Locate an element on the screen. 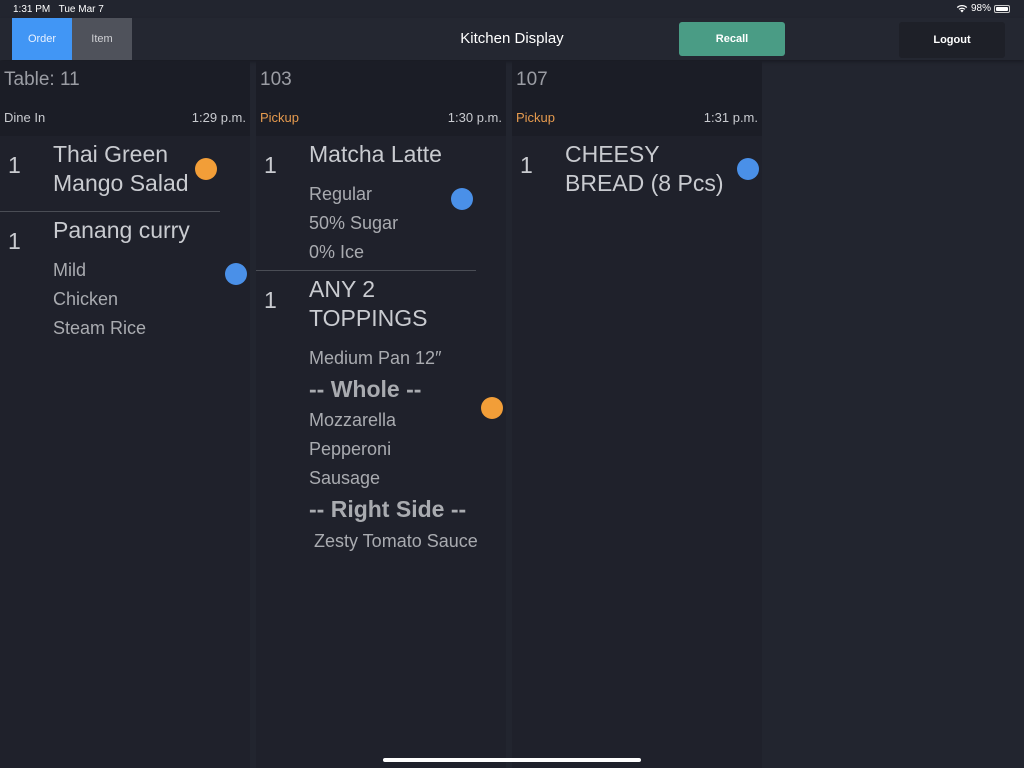  item-name: Panang curry is located at coordinates (121, 230).